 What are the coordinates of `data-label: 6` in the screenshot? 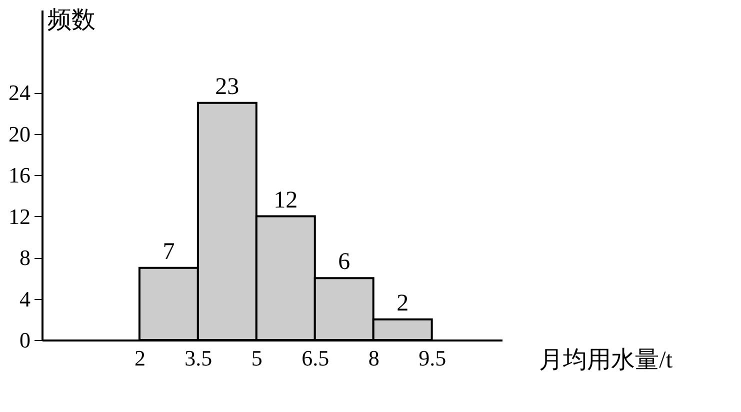 It's located at (344, 262).